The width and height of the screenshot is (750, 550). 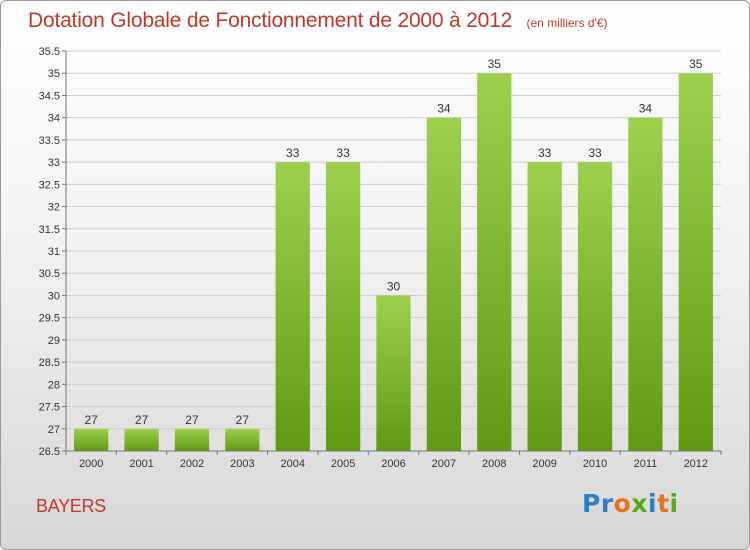 What do you see at coordinates (141, 439) in the screenshot?
I see `bar-2001` at bounding box center [141, 439].